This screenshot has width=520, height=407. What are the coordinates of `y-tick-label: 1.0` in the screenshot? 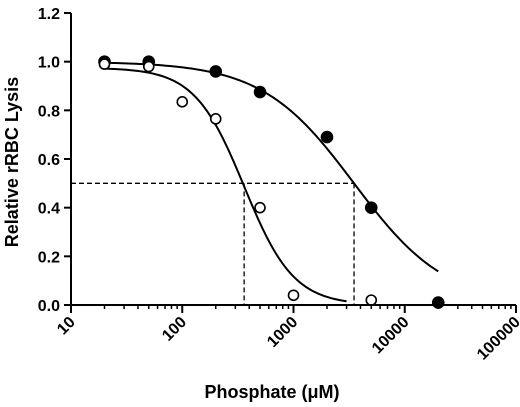 It's located at (49, 63).